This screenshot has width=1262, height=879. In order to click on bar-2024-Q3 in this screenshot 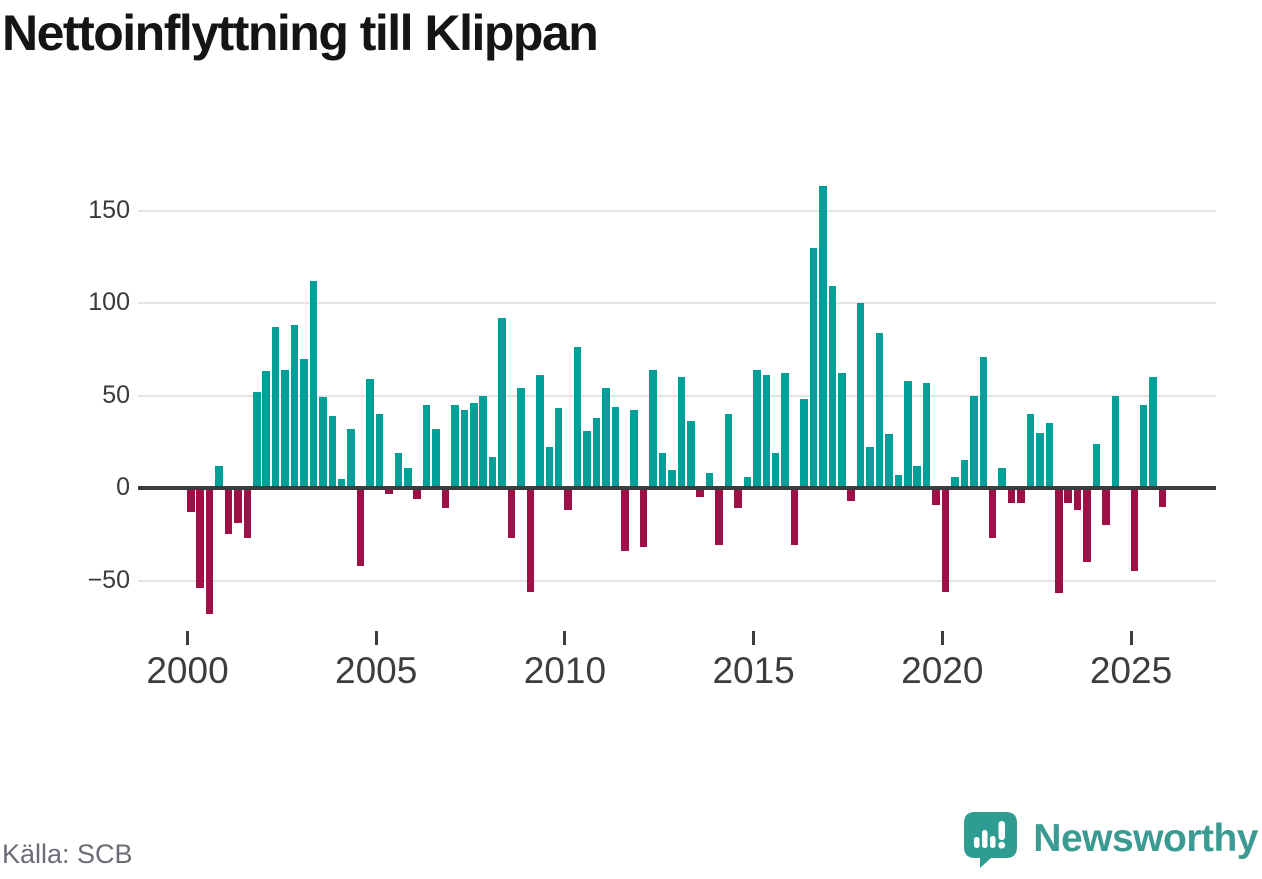, I will do `click(1115, 441)`.